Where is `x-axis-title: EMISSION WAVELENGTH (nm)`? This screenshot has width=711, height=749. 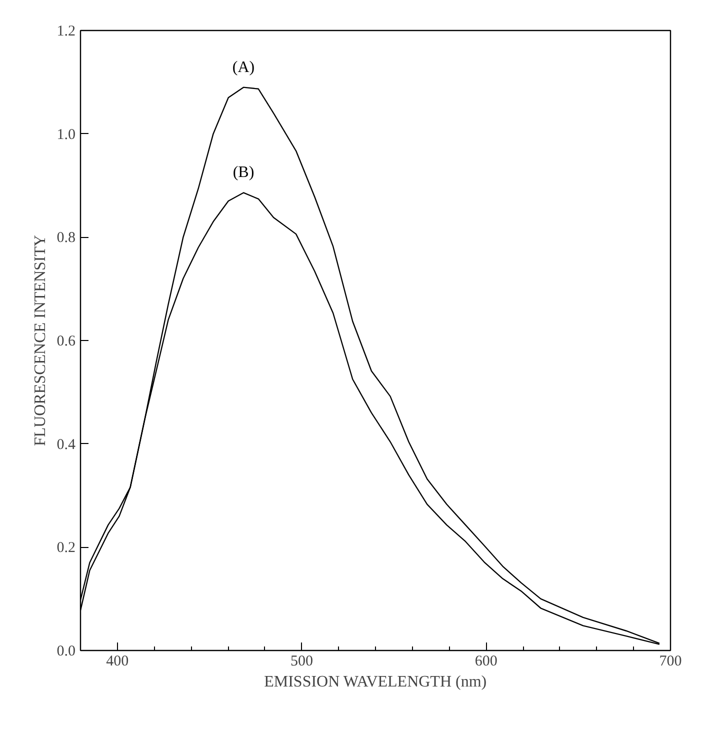 x-axis-title: EMISSION WAVELENGTH (nm) is located at coordinates (375, 682).